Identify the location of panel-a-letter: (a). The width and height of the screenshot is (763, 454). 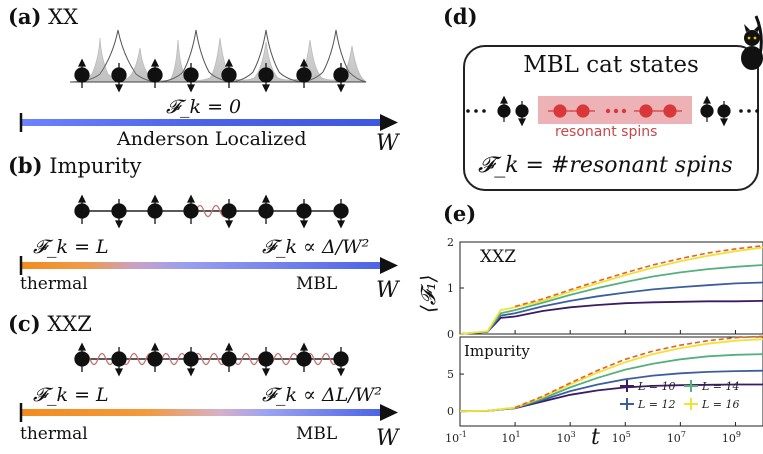
(25, 16).